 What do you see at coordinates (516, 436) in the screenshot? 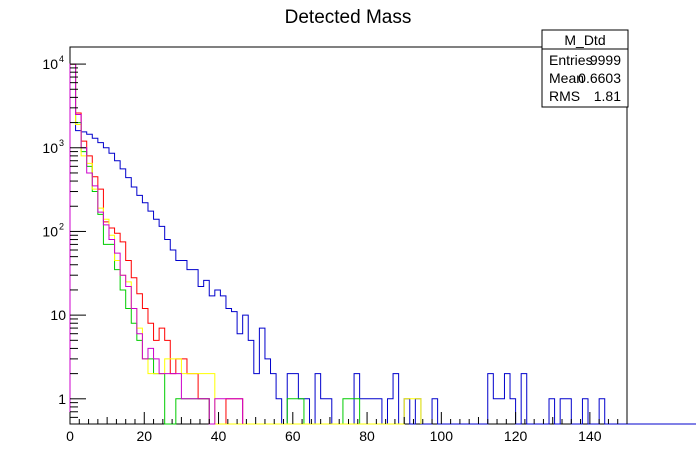
I see `x-tick-label: 120` at bounding box center [516, 436].